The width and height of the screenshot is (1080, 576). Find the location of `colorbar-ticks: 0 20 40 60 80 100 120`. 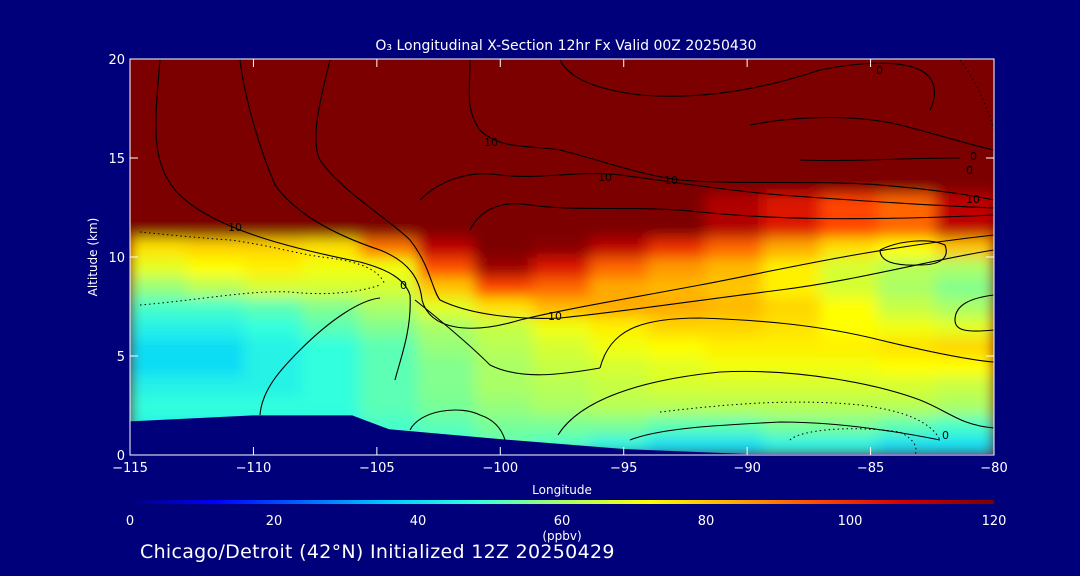

colorbar-ticks: 0 20 40 60 80 100 120 is located at coordinates (566, 521).